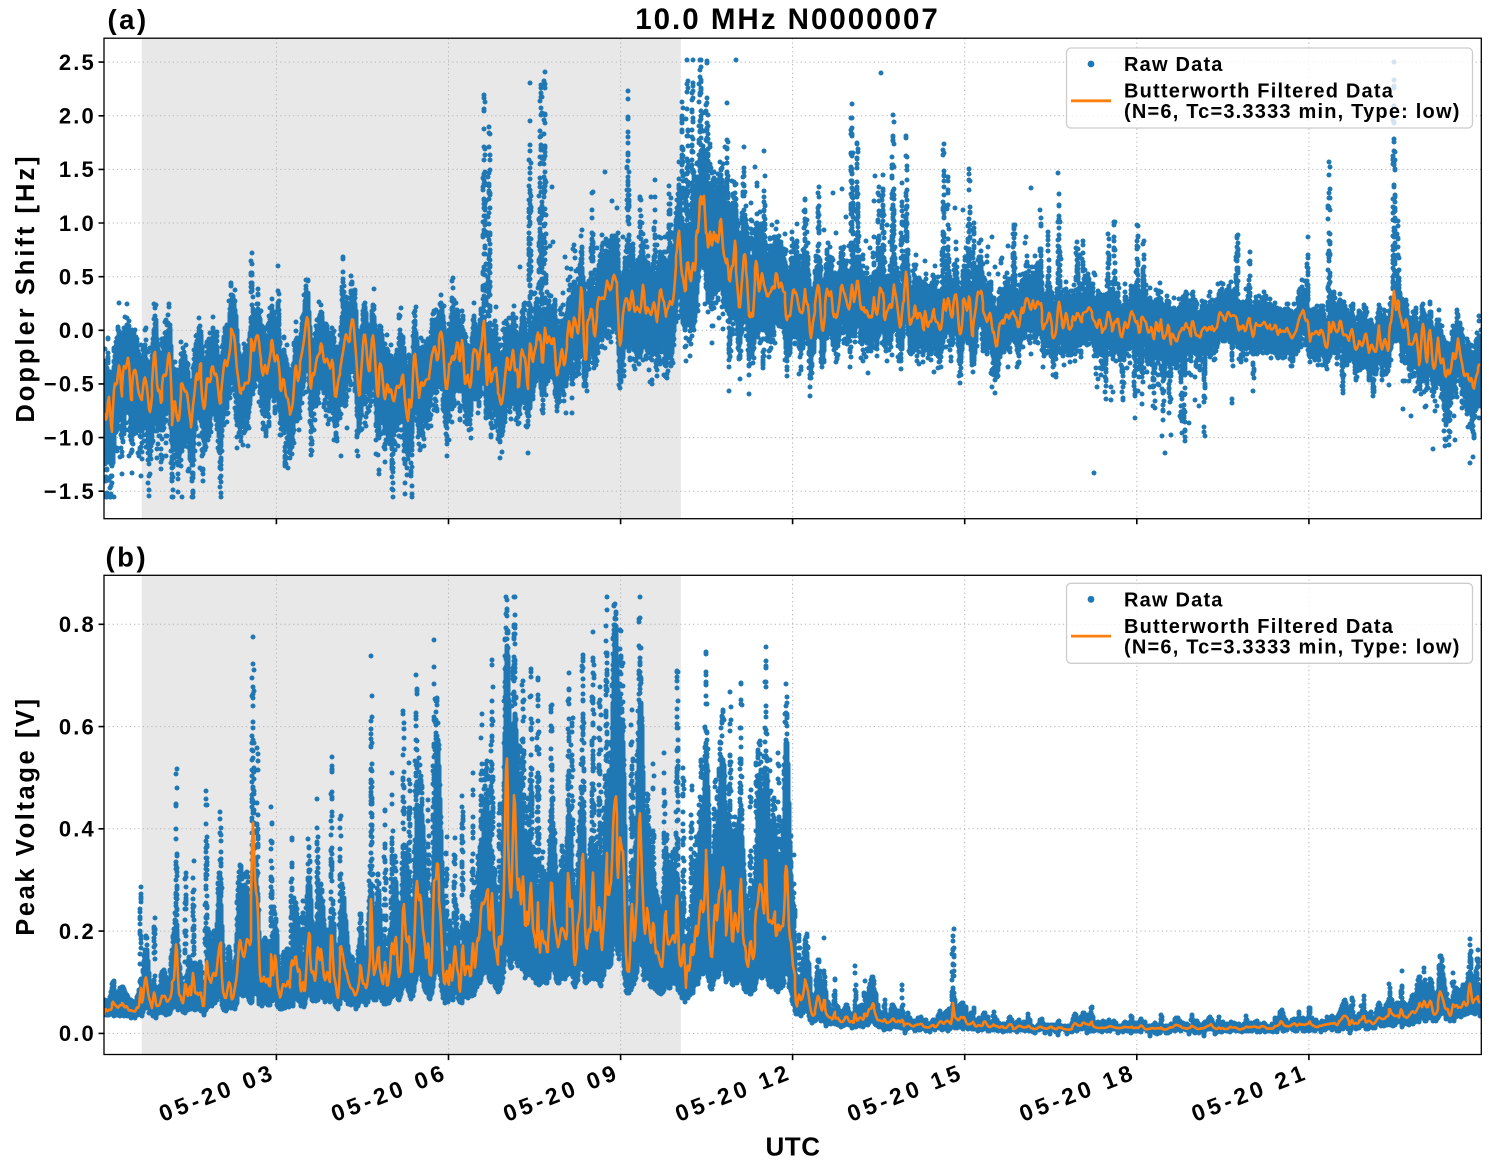  What do you see at coordinates (77, 277) in the screenshot?
I see `svg-text: 0.5` at bounding box center [77, 277].